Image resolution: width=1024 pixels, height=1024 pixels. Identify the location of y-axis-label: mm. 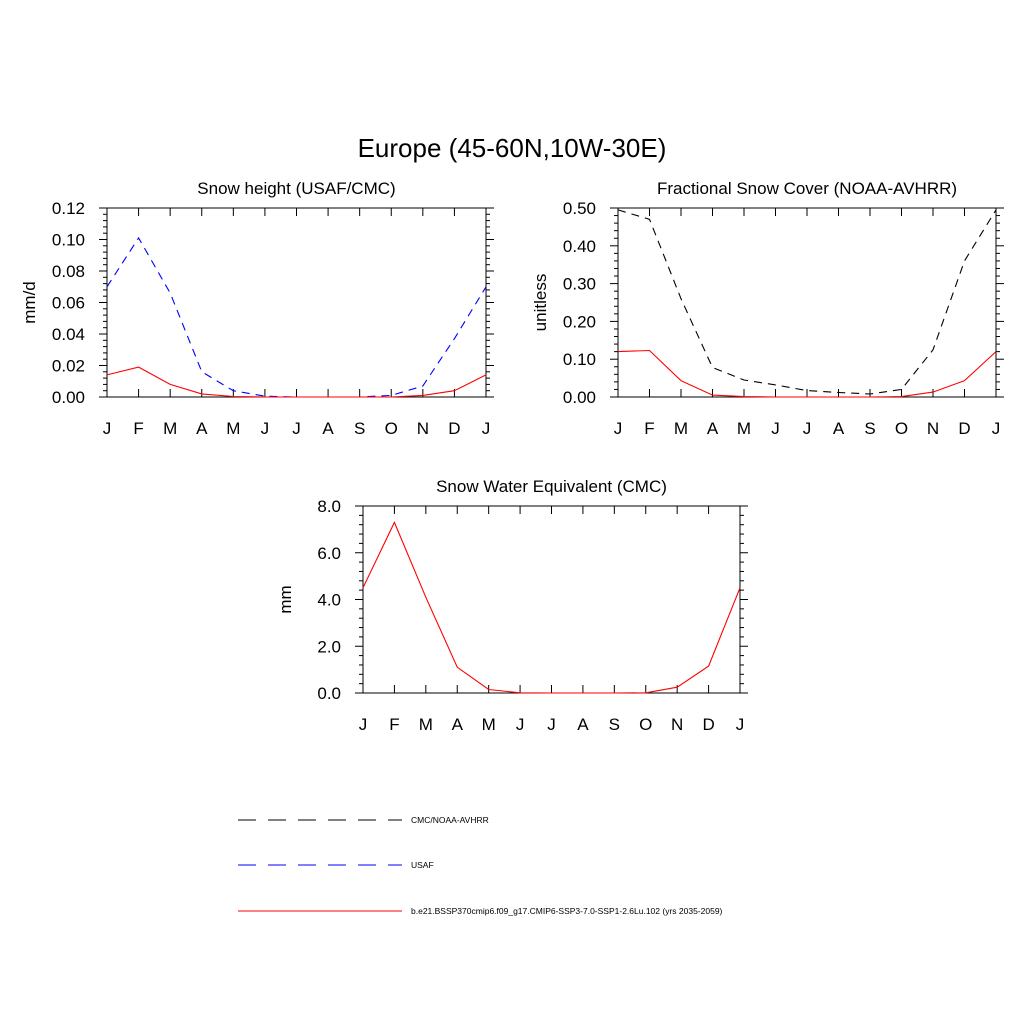
(285, 599).